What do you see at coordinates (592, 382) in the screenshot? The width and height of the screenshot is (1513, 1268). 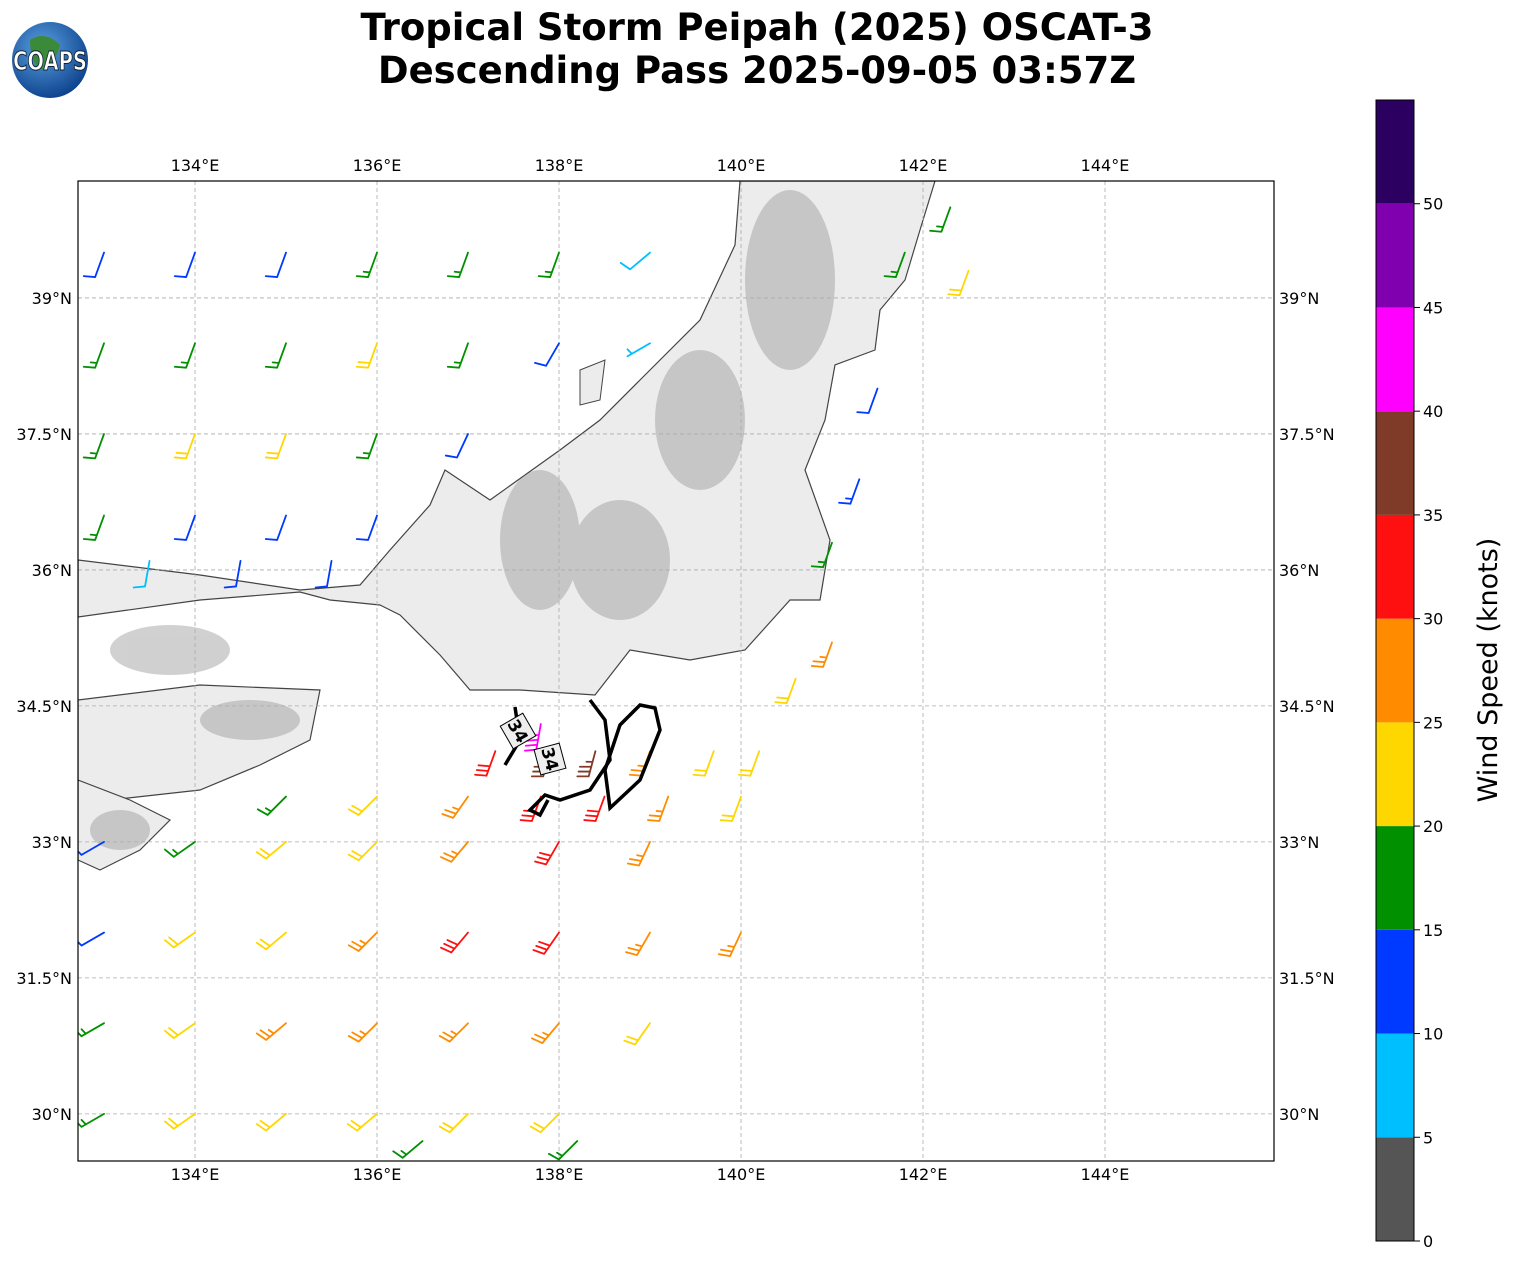 I see `sado` at bounding box center [592, 382].